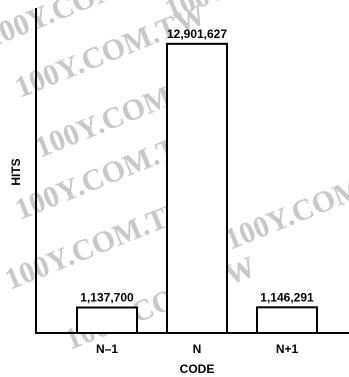 This screenshot has height=377, width=349. Describe the element at coordinates (107, 349) in the screenshot. I see `x-tick-label: N–1` at that location.